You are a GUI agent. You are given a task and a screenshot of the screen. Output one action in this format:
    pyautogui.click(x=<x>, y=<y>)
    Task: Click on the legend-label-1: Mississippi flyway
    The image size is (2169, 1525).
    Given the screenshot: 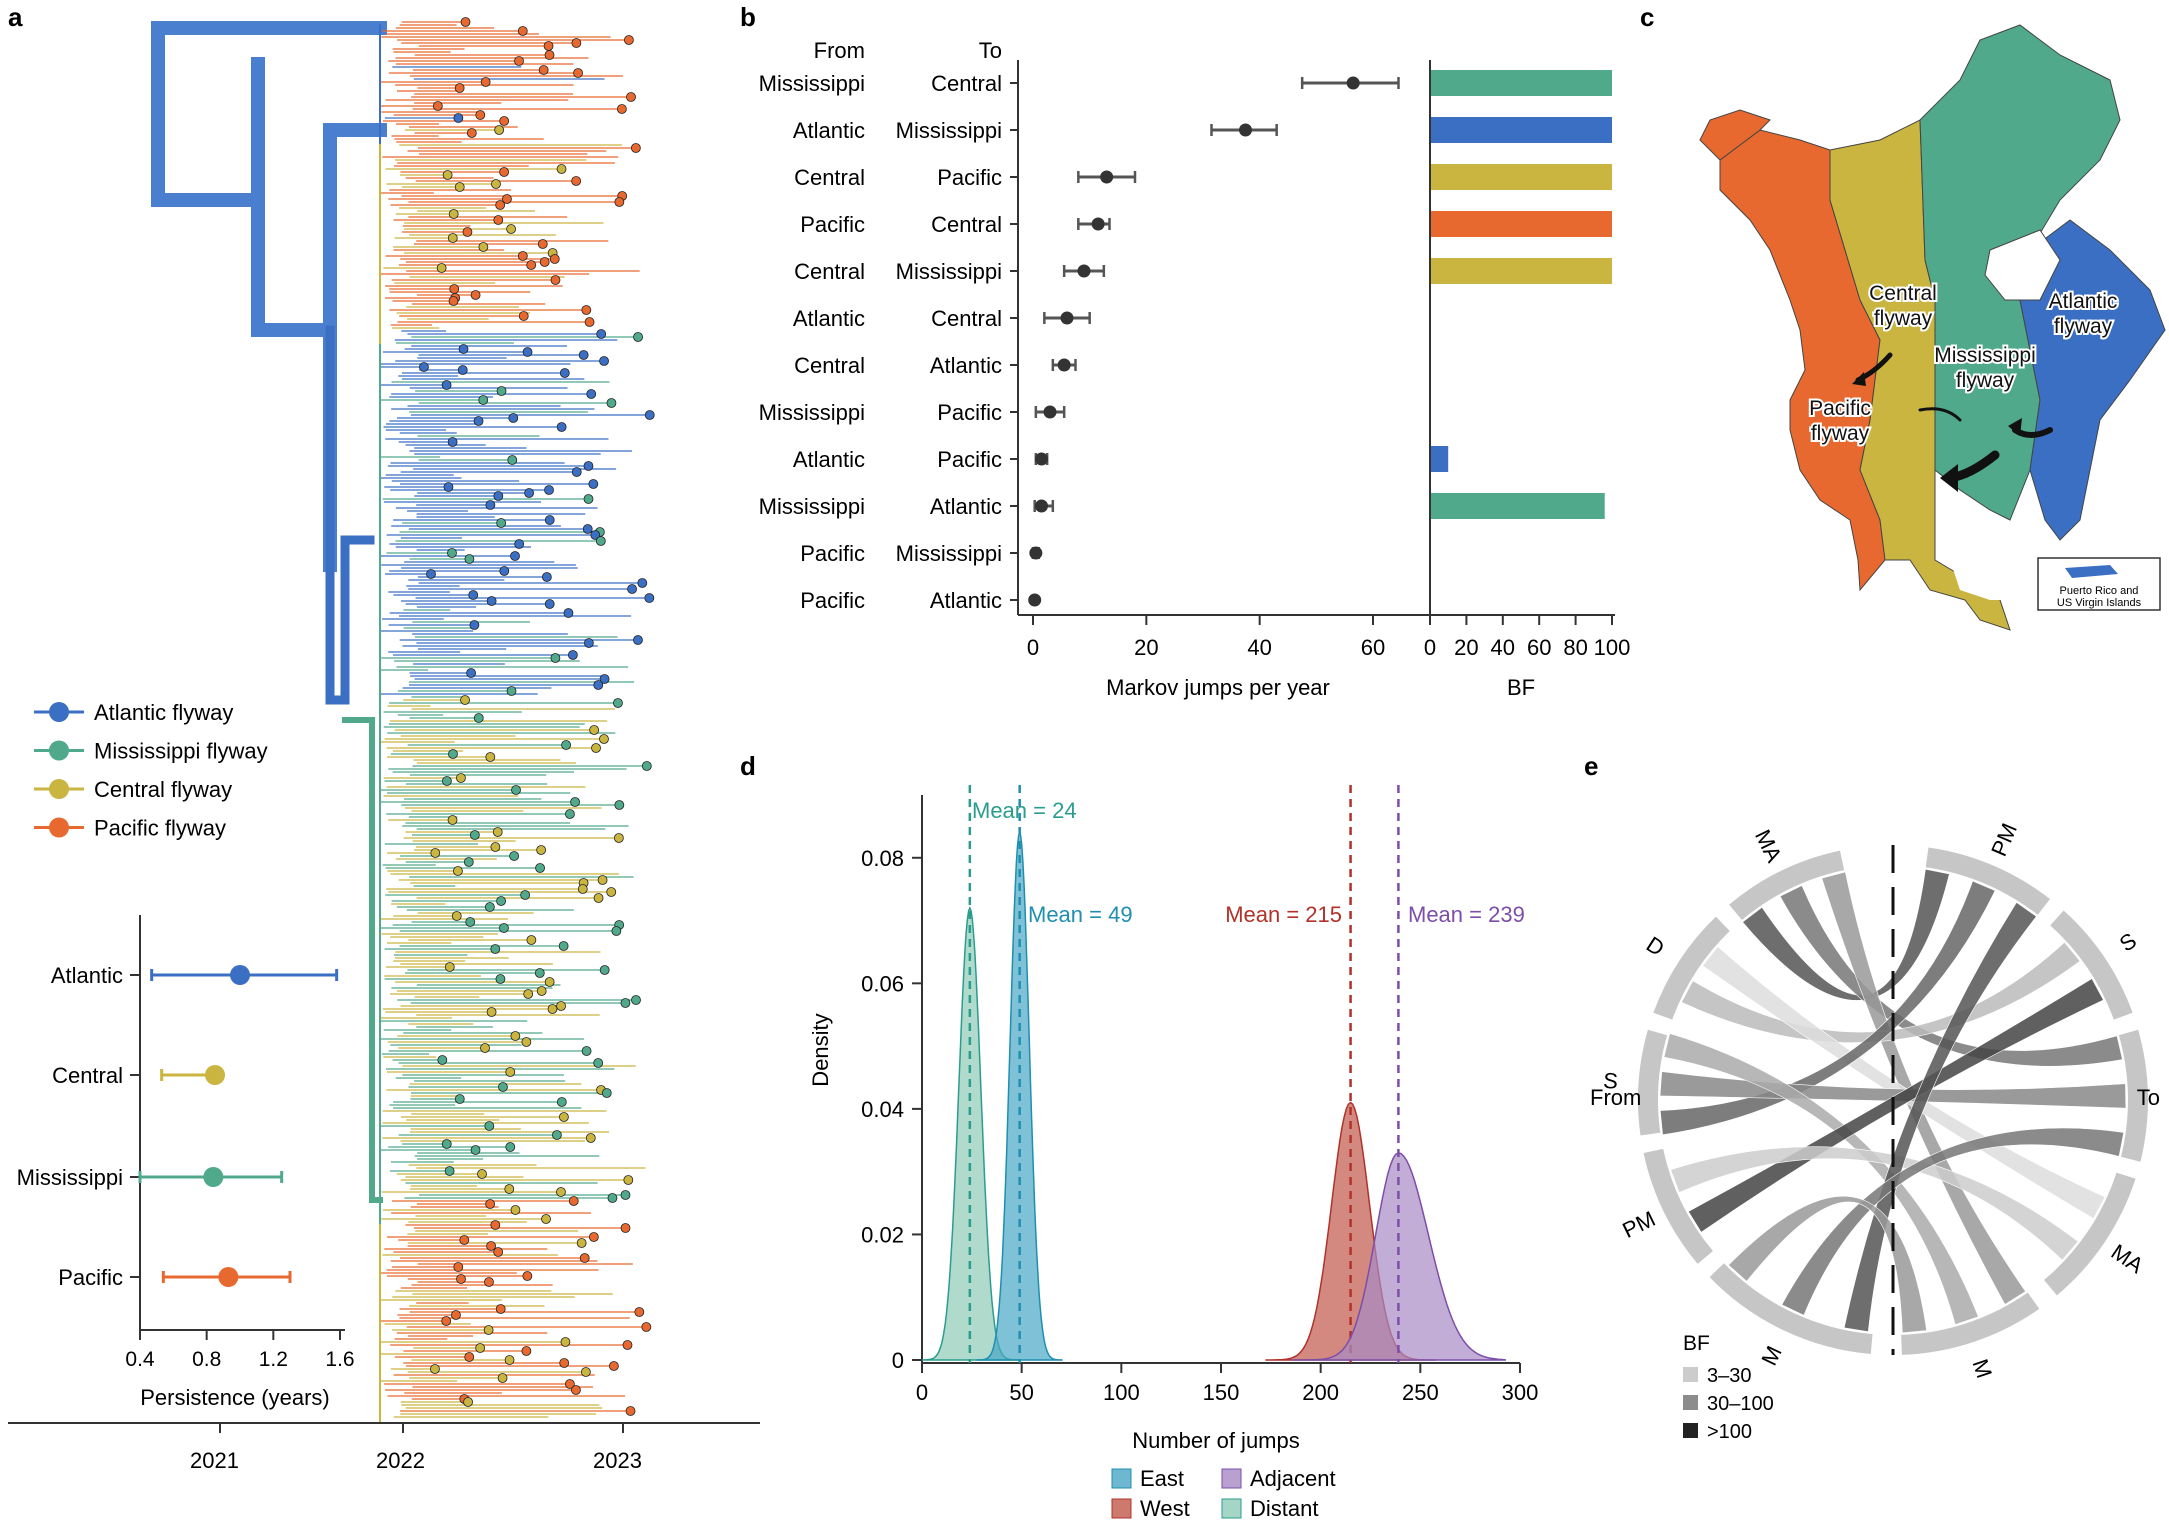 What is the action you would take?
    pyautogui.click(x=181, y=751)
    